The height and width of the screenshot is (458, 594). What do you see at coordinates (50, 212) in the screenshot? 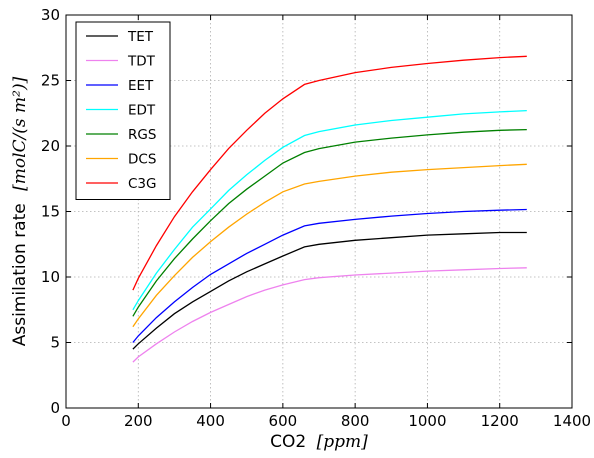
I see `y-tick-label: 15` at bounding box center [50, 212].